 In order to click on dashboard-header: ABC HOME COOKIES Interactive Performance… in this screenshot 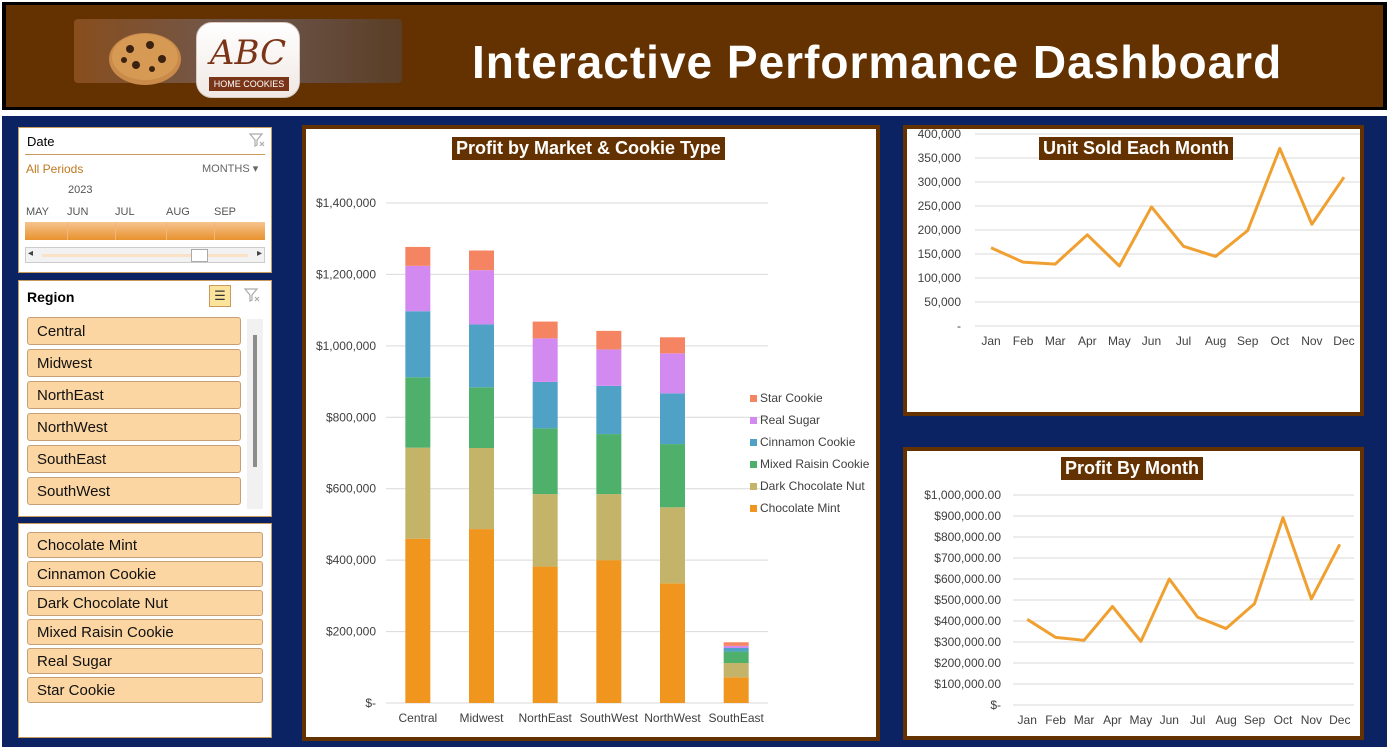, I will do `click(694, 56)`.